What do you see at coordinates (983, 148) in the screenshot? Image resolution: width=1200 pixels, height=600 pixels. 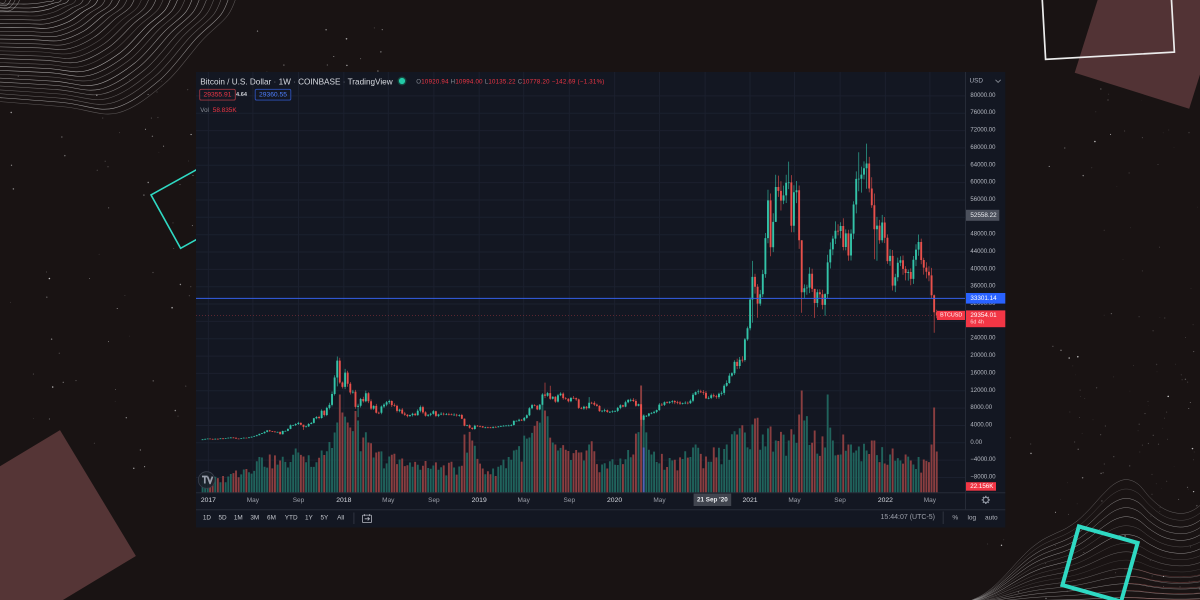 I see `svg-text: 68000.00` at bounding box center [983, 148].